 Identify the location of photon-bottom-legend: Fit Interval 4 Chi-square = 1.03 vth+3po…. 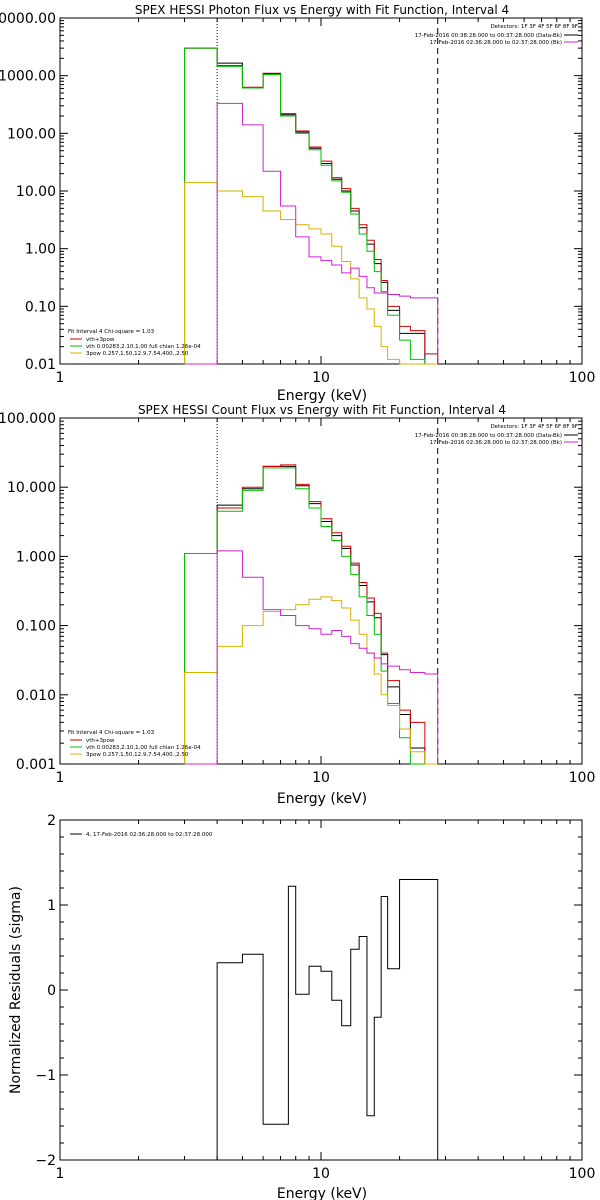
(134, 343).